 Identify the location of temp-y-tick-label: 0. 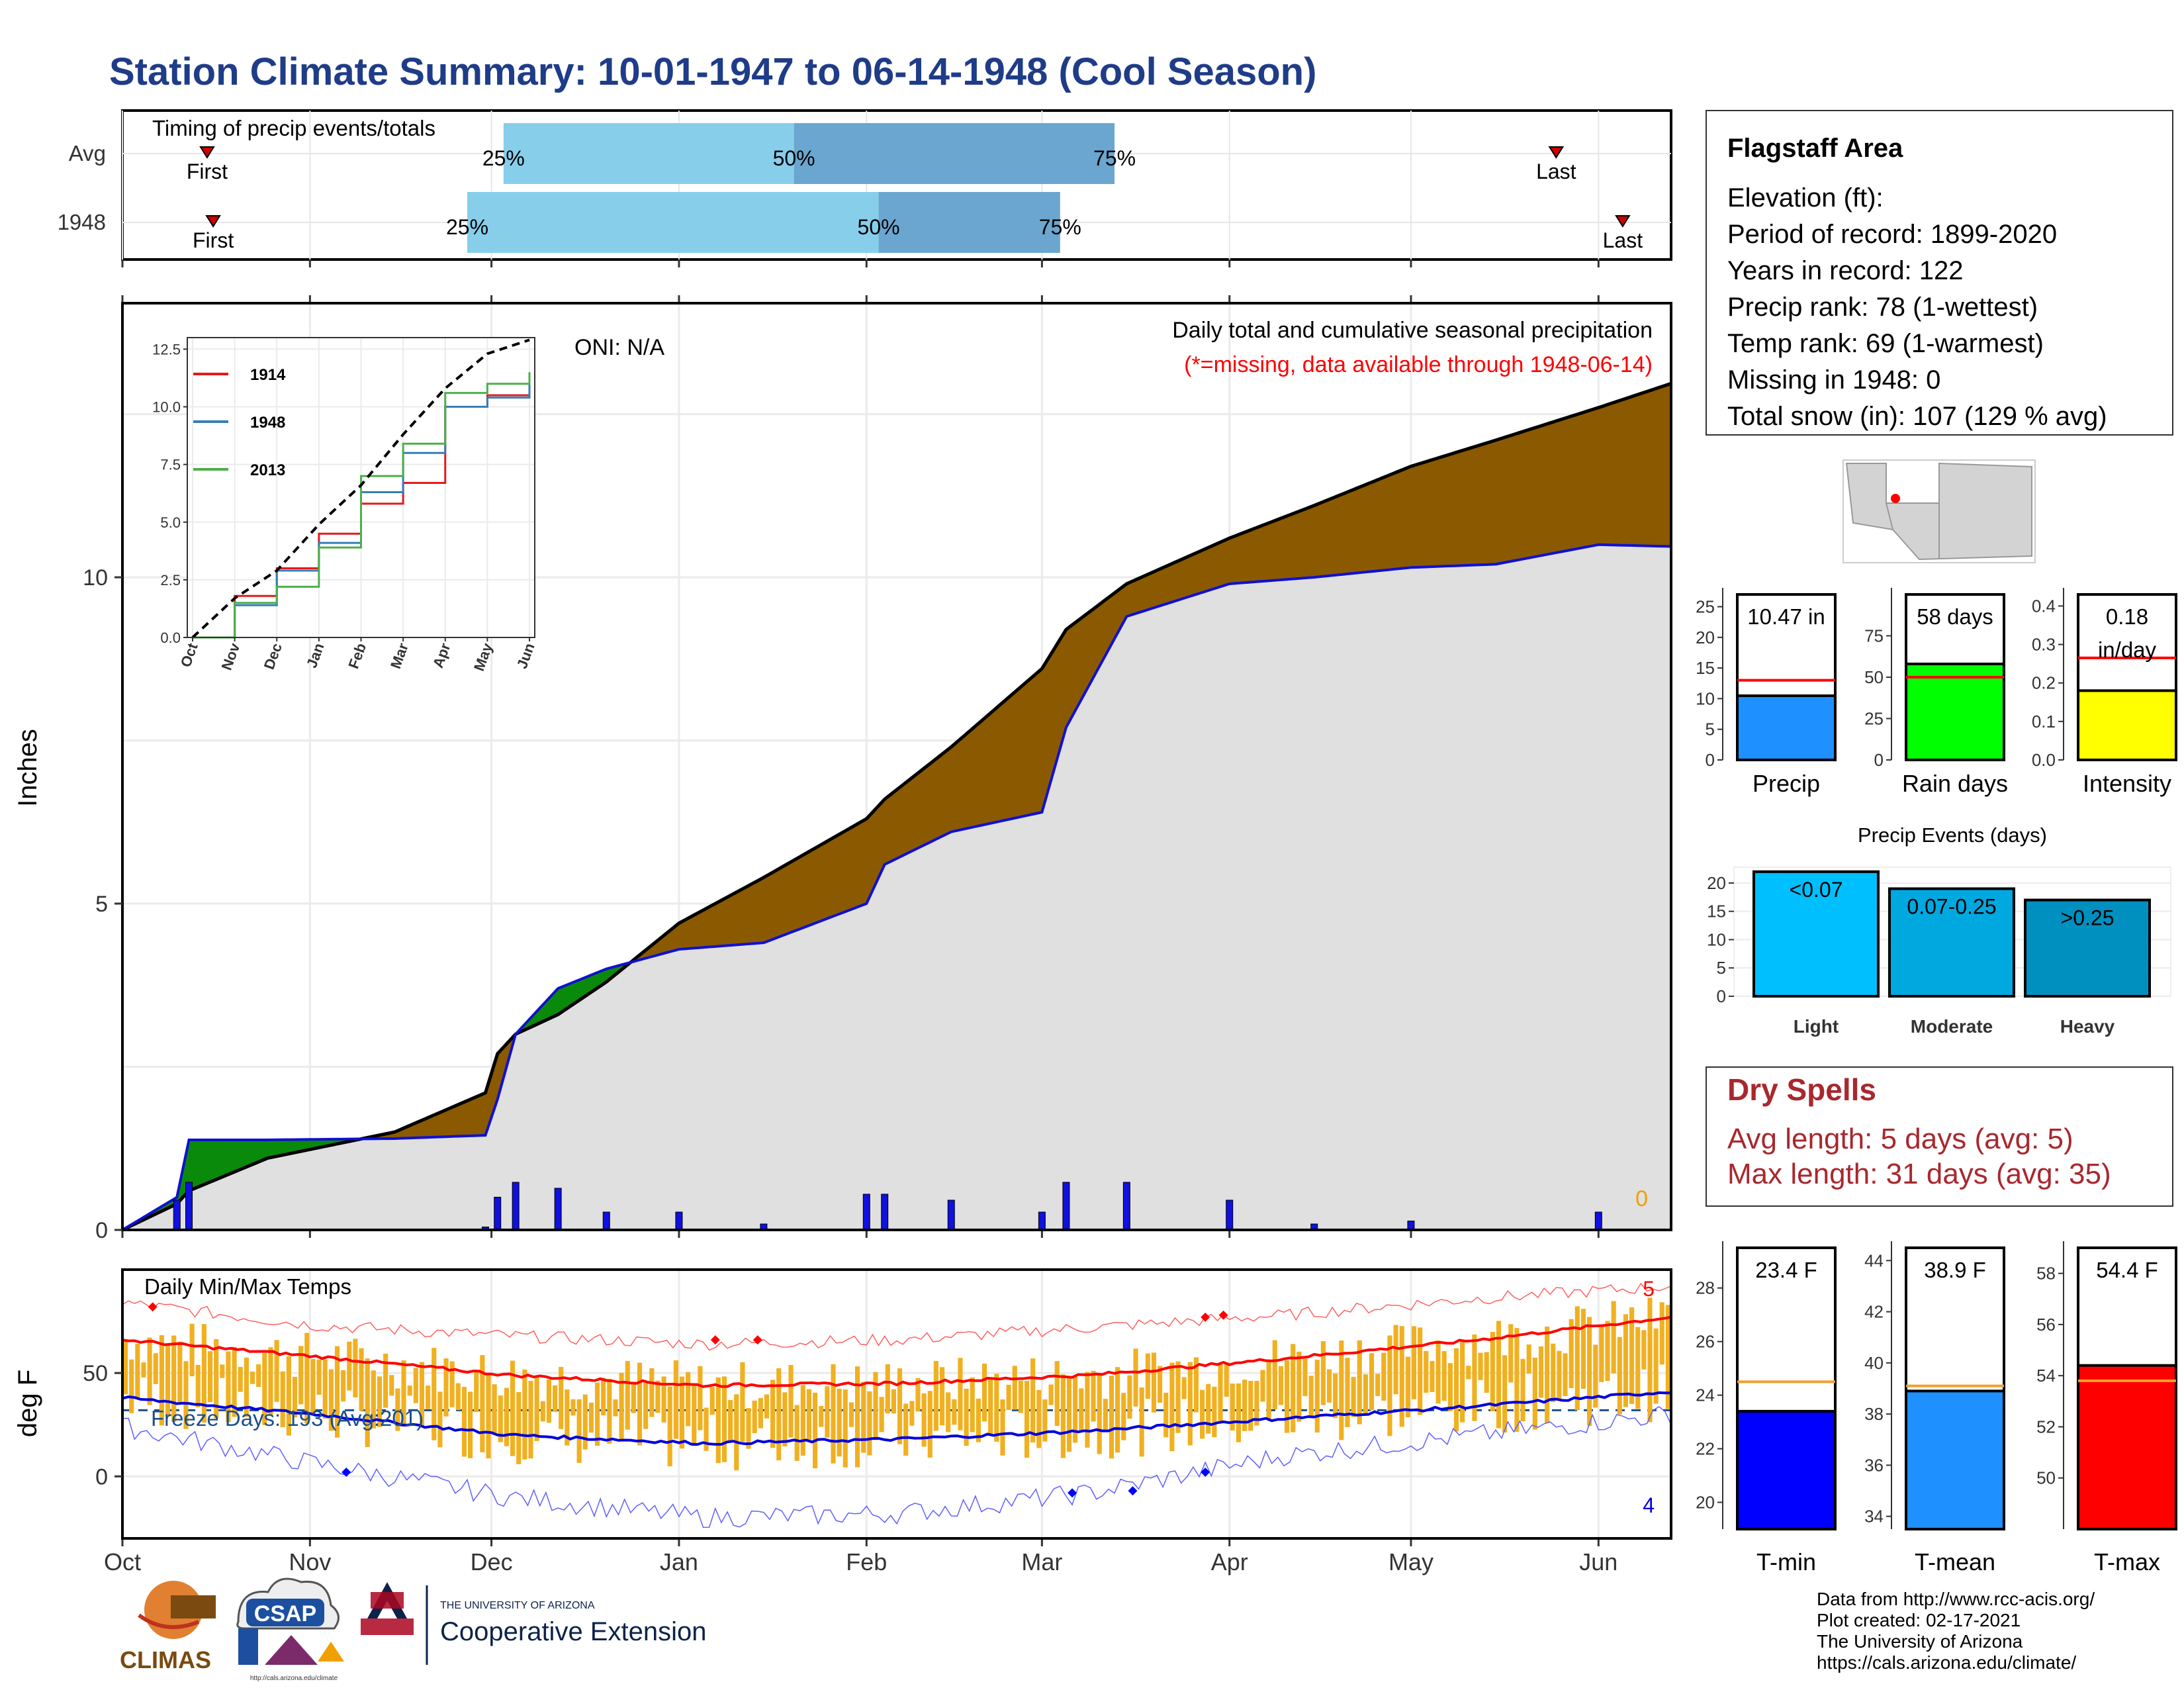
(101, 1477).